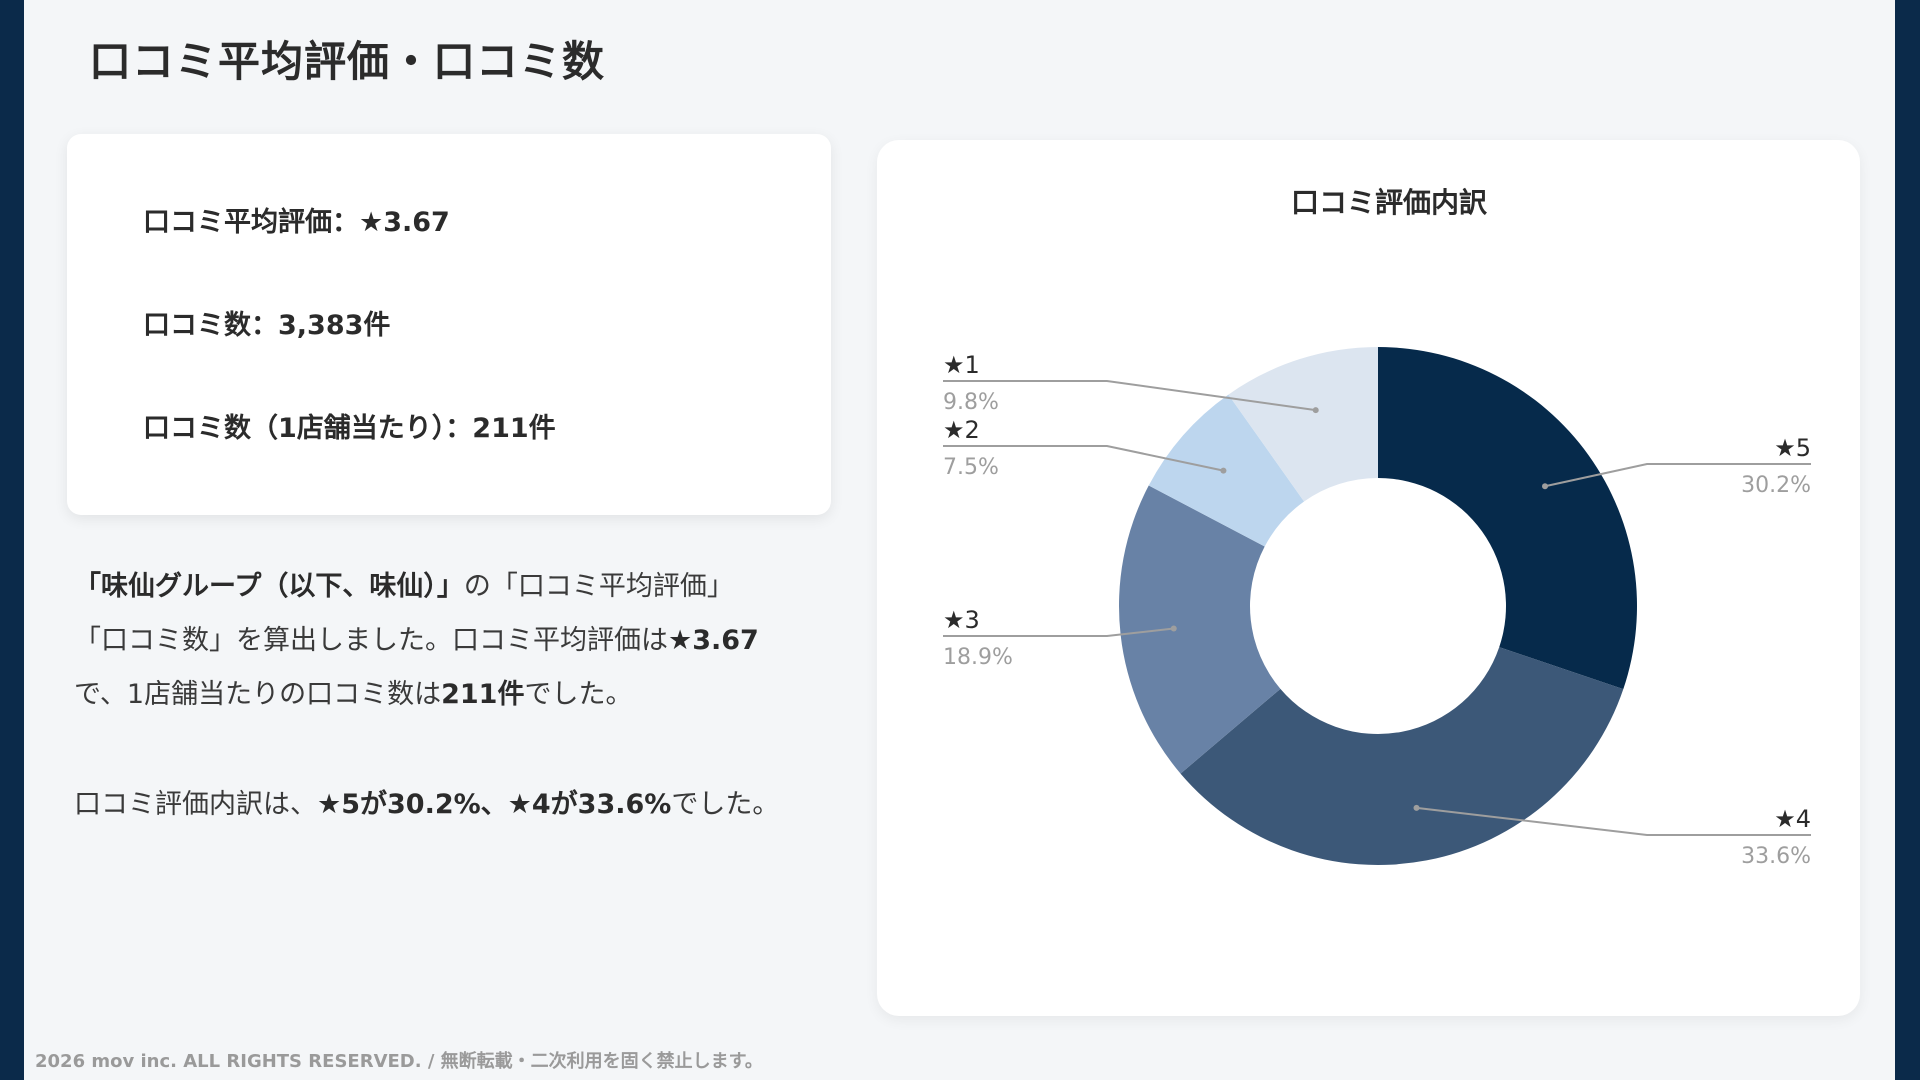 The height and width of the screenshot is (1080, 1920). I want to click on slice-percent-4: 33.6%, so click(1776, 856).